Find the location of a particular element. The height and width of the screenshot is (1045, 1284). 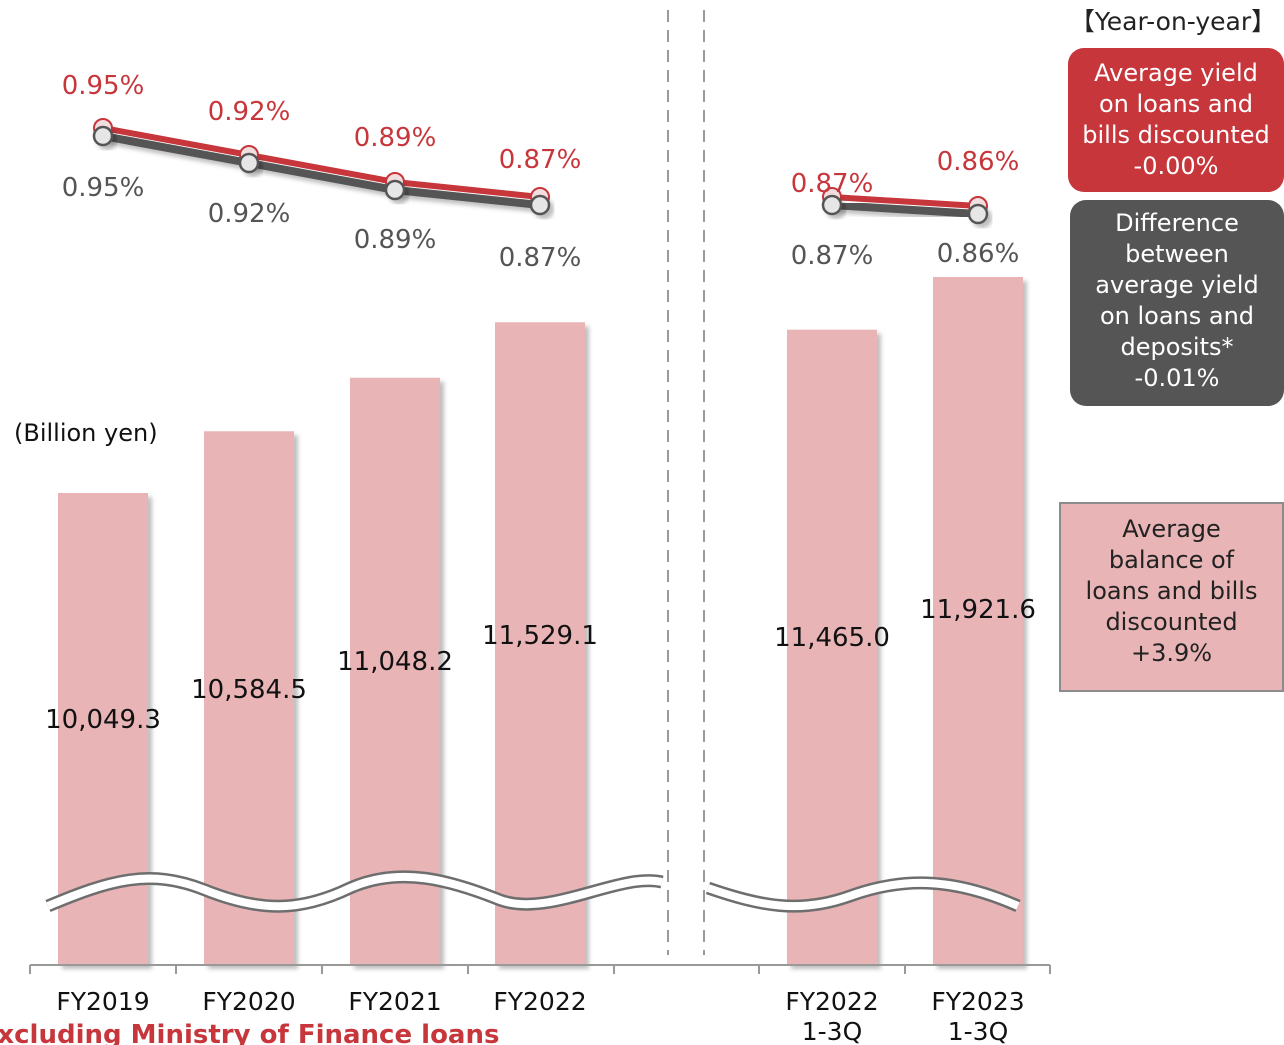

bar-value-label: 11,465.0 is located at coordinates (832, 638).